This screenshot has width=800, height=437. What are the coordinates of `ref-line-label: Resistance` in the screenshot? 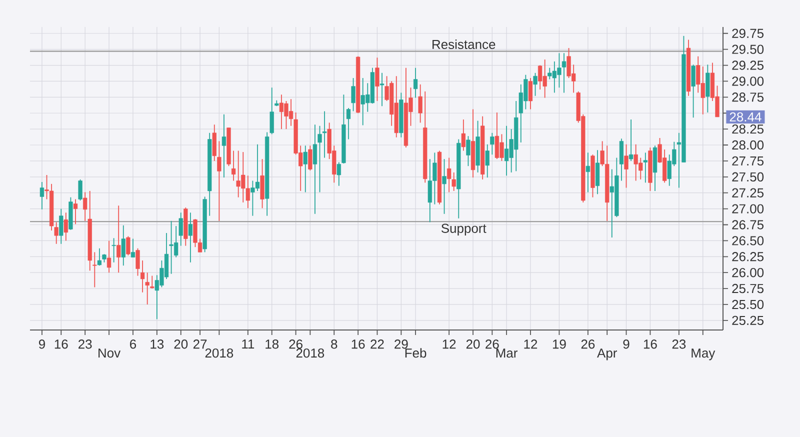 It's located at (464, 44).